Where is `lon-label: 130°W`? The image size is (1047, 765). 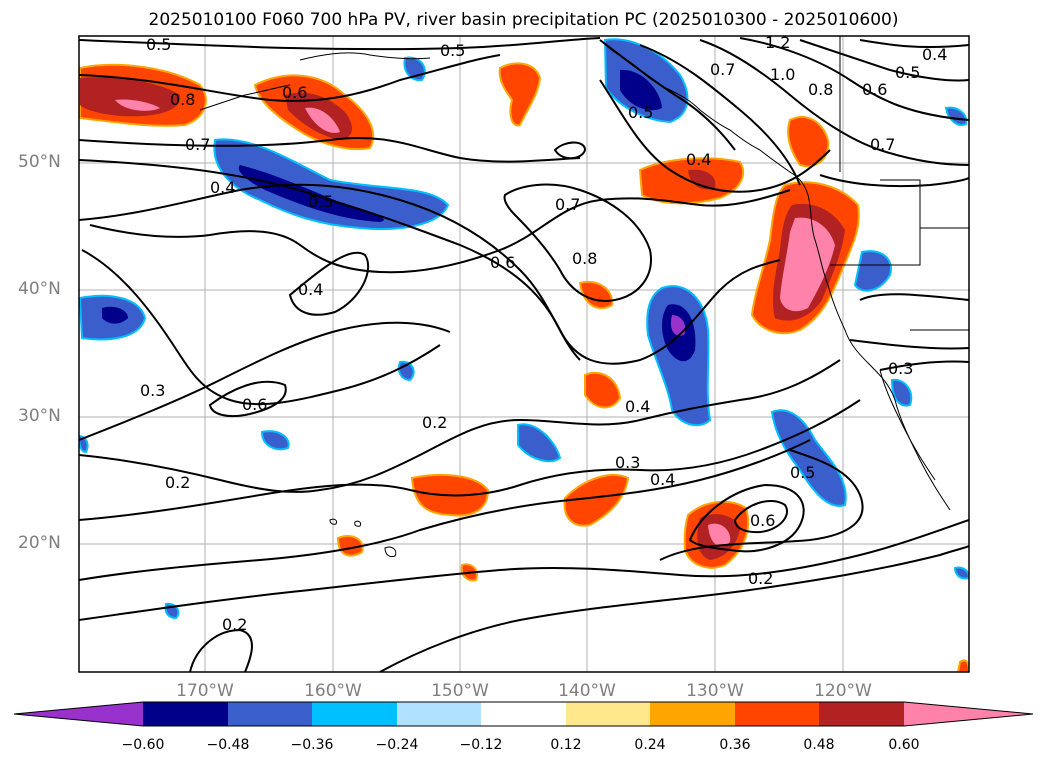 lon-label: 130°W is located at coordinates (715, 691).